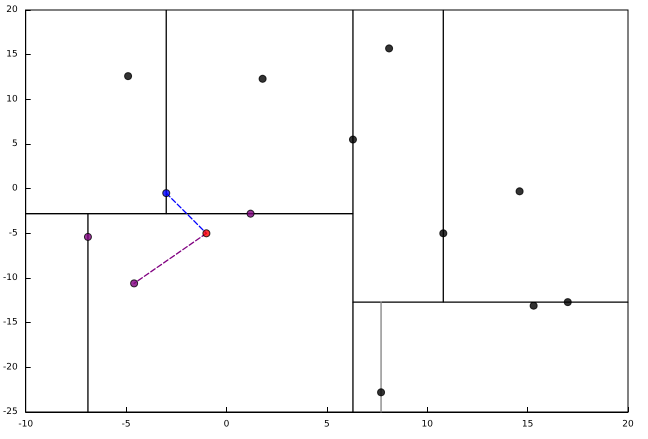 This screenshot has height=439, width=648. Describe the element at coordinates (227, 425) in the screenshot. I see `x-tick-label: 0` at that location.